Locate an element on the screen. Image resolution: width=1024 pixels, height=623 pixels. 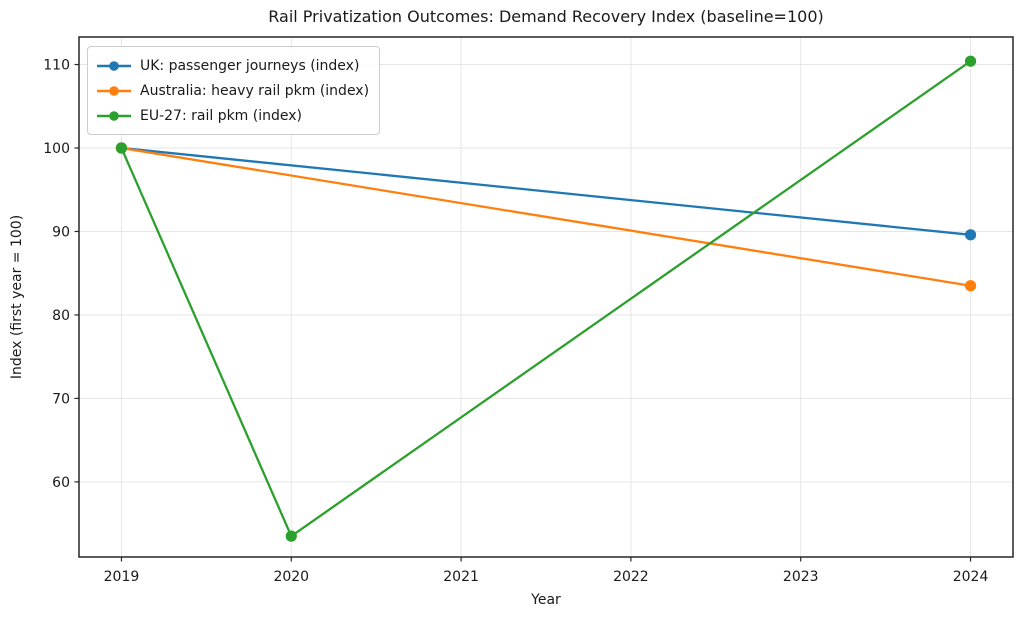
y-tick-label: 60 is located at coordinates (61, 483).